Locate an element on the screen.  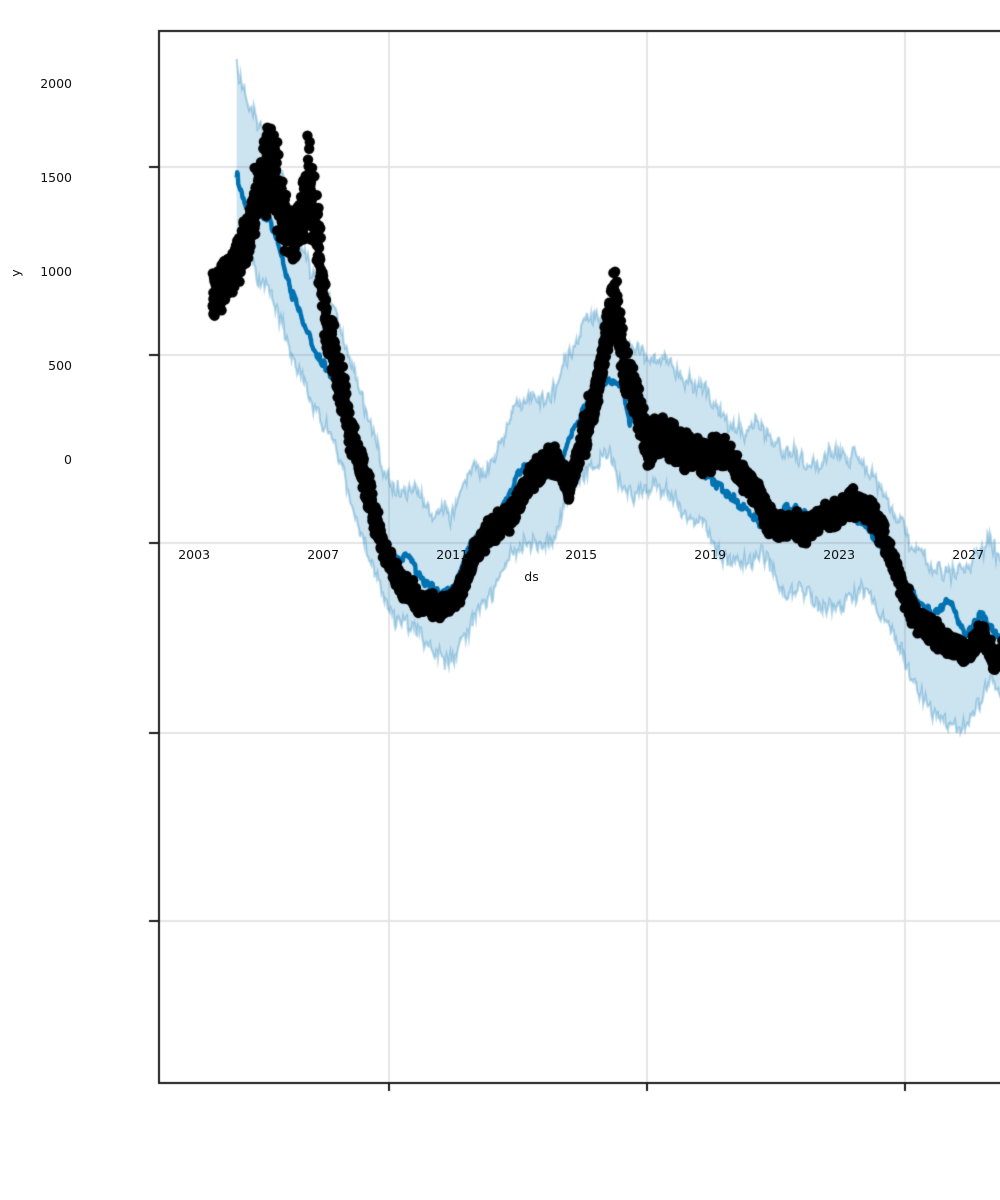
x-tick-label: 2019 is located at coordinates (710, 554).